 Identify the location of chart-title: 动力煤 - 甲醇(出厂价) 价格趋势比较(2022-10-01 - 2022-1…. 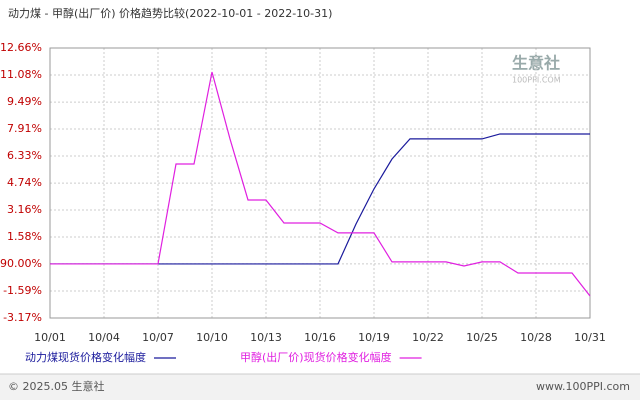
(170, 13).